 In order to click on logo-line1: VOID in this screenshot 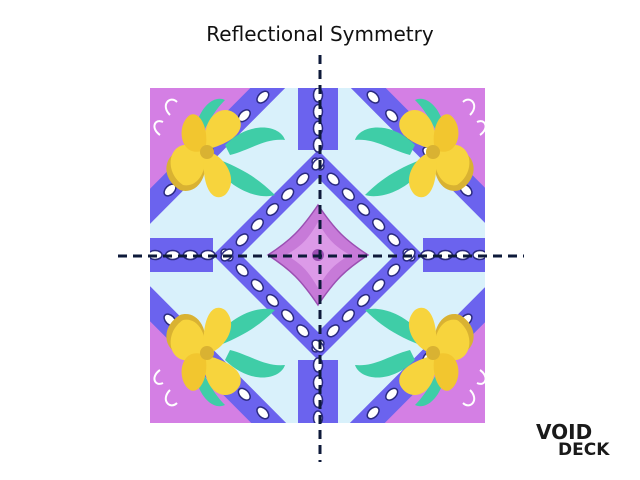, I will do `click(564, 432)`.